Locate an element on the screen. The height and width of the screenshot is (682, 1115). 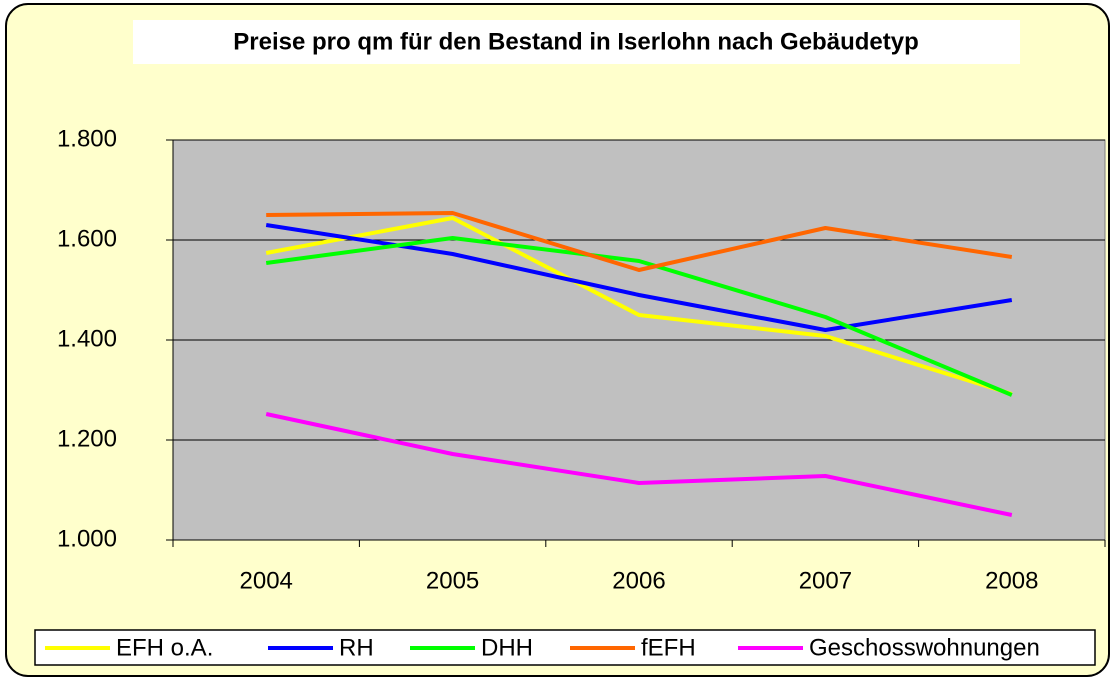
title-box is located at coordinates (576, 42).